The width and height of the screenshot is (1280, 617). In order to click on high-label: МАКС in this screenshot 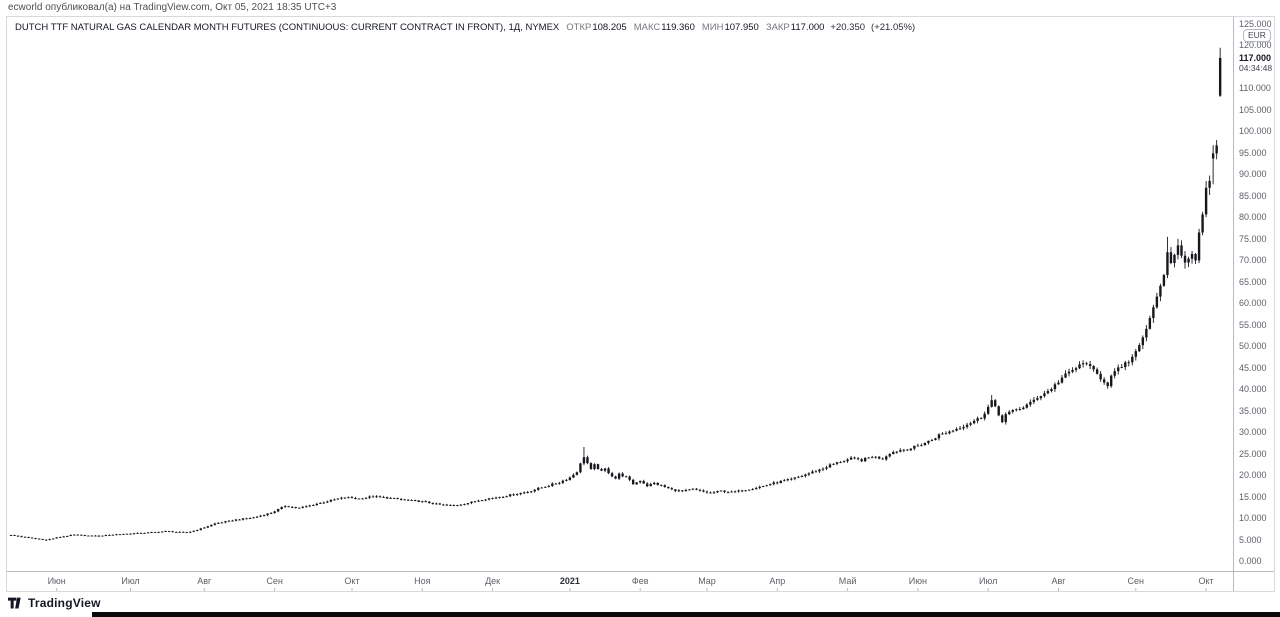, I will do `click(647, 27)`.